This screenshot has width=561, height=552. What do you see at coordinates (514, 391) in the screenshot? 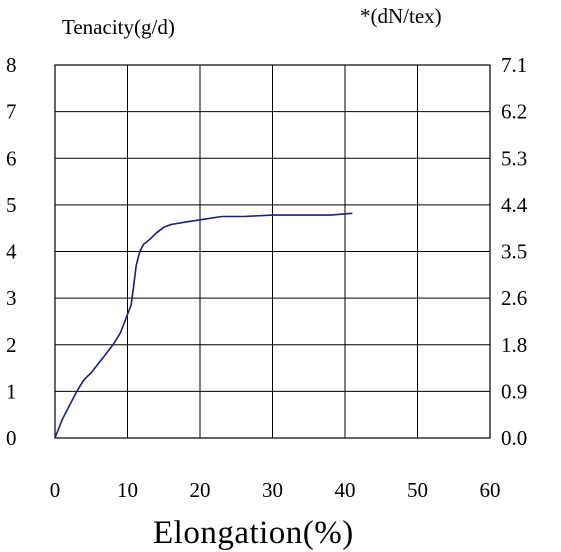
I see `y-tick-label-right: 0.9` at bounding box center [514, 391].